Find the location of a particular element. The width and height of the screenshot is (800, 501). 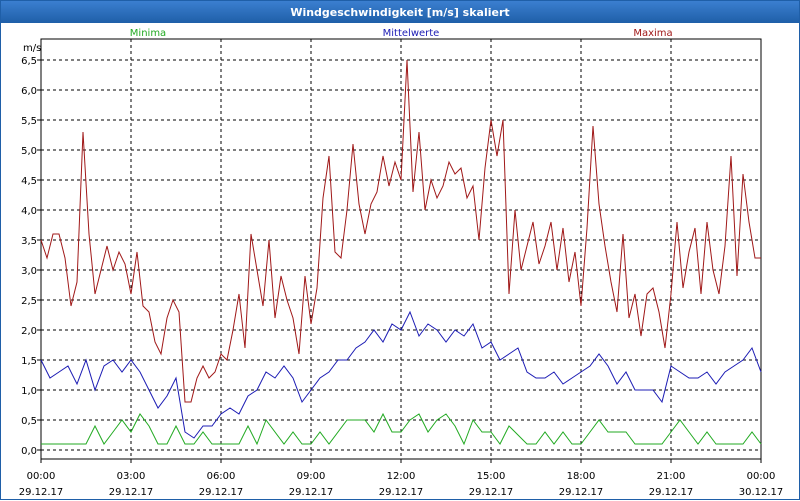

y-tick-label: 3,0 is located at coordinates (29, 271).